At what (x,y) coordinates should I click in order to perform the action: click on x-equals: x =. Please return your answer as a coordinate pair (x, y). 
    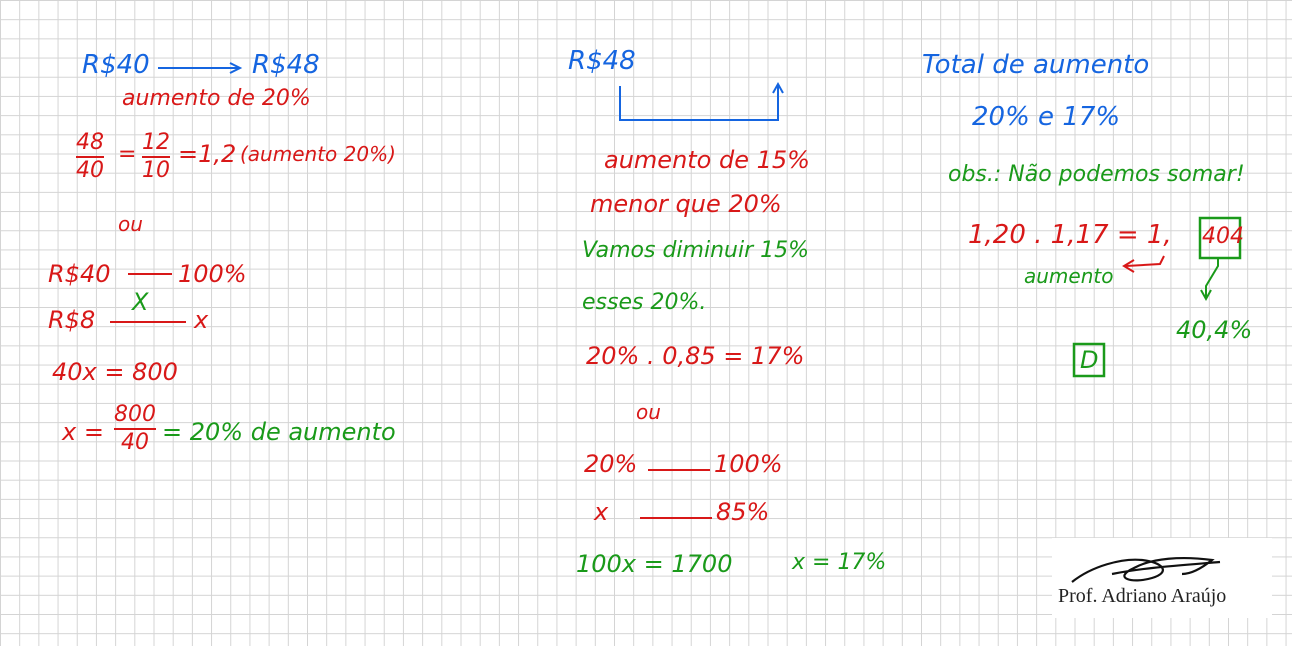
    Looking at the image, I should click on (83, 432).